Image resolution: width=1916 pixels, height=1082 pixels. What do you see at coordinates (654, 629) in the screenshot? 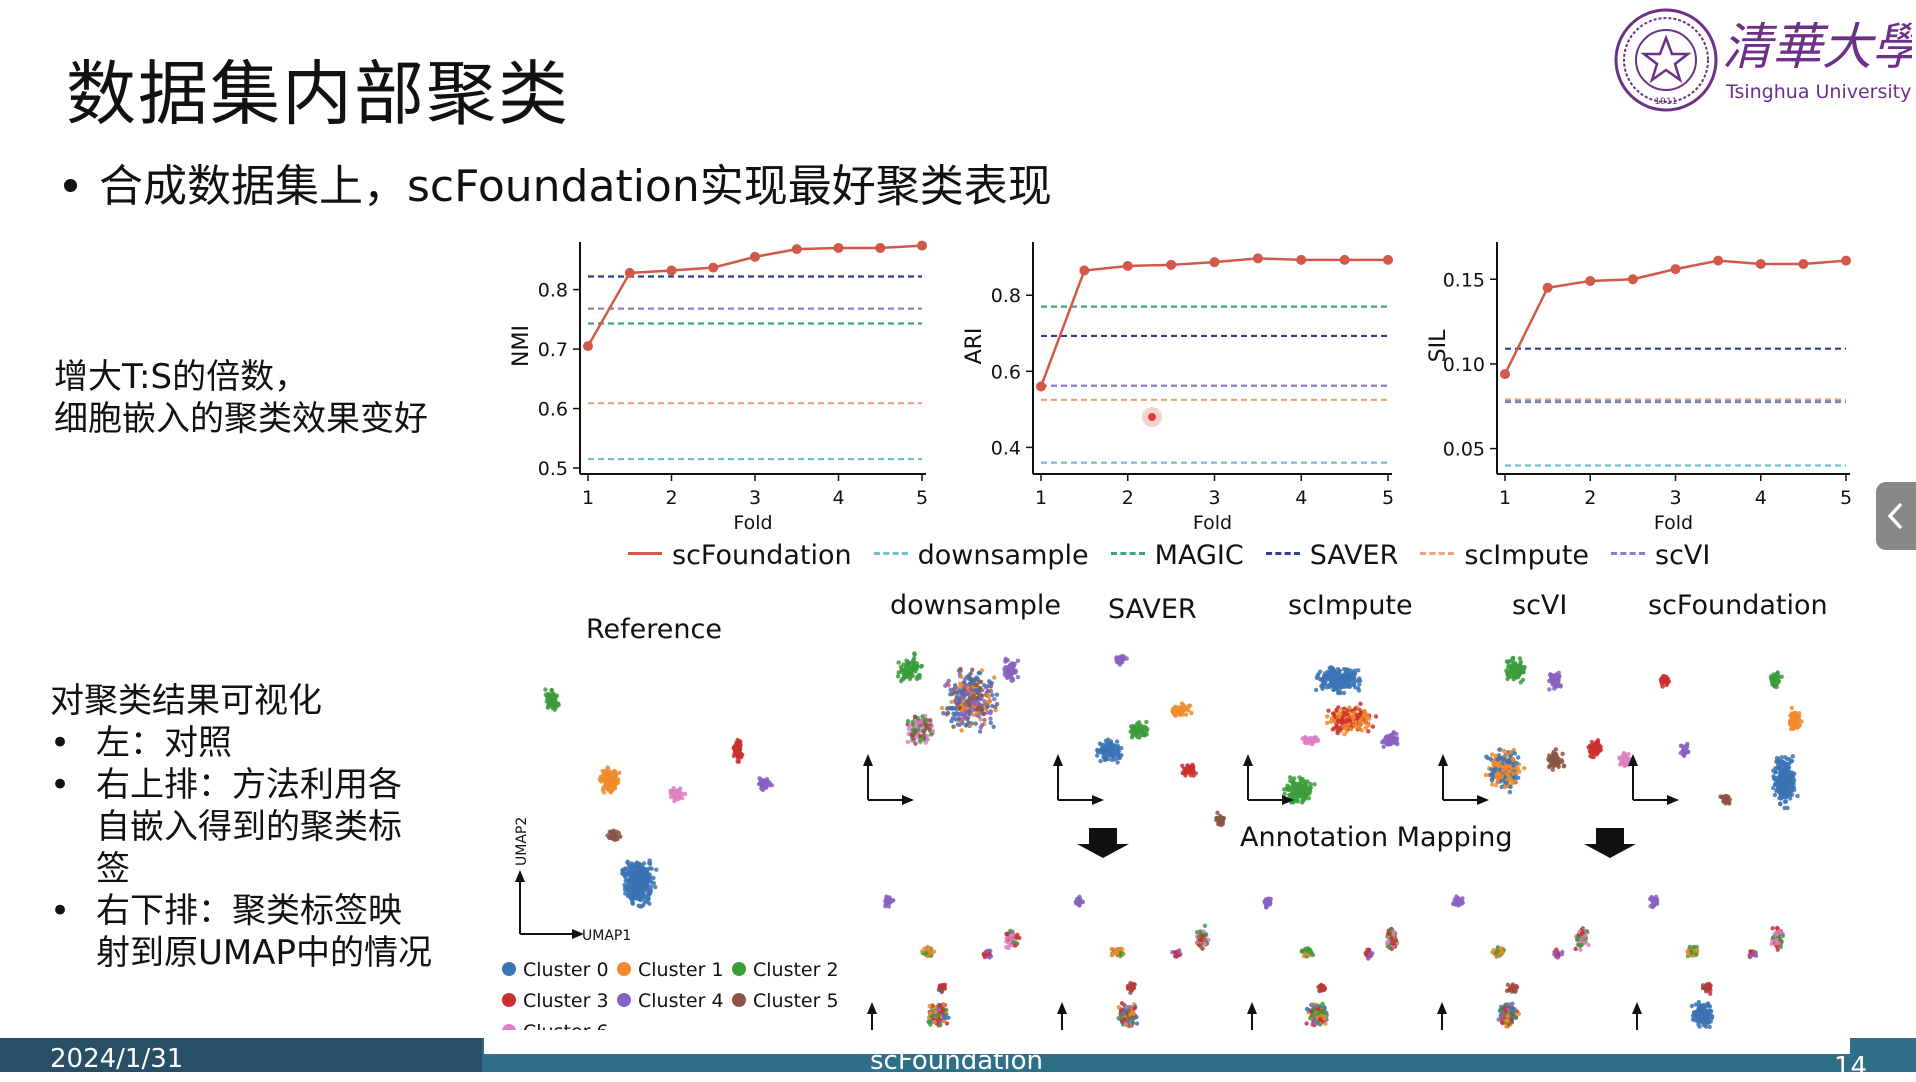
I see `reference-title: Reference` at bounding box center [654, 629].